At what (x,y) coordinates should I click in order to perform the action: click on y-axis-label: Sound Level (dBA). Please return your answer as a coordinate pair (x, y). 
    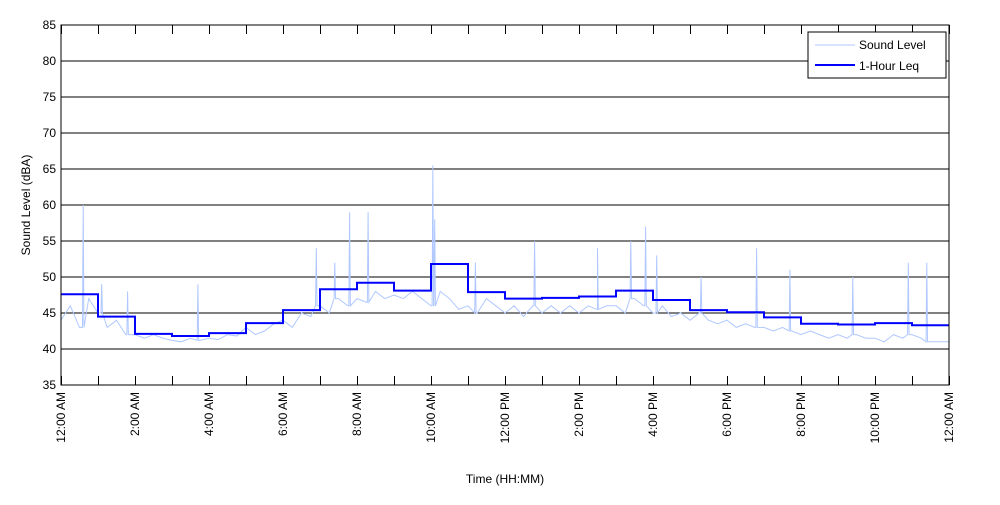
    Looking at the image, I should click on (26, 205).